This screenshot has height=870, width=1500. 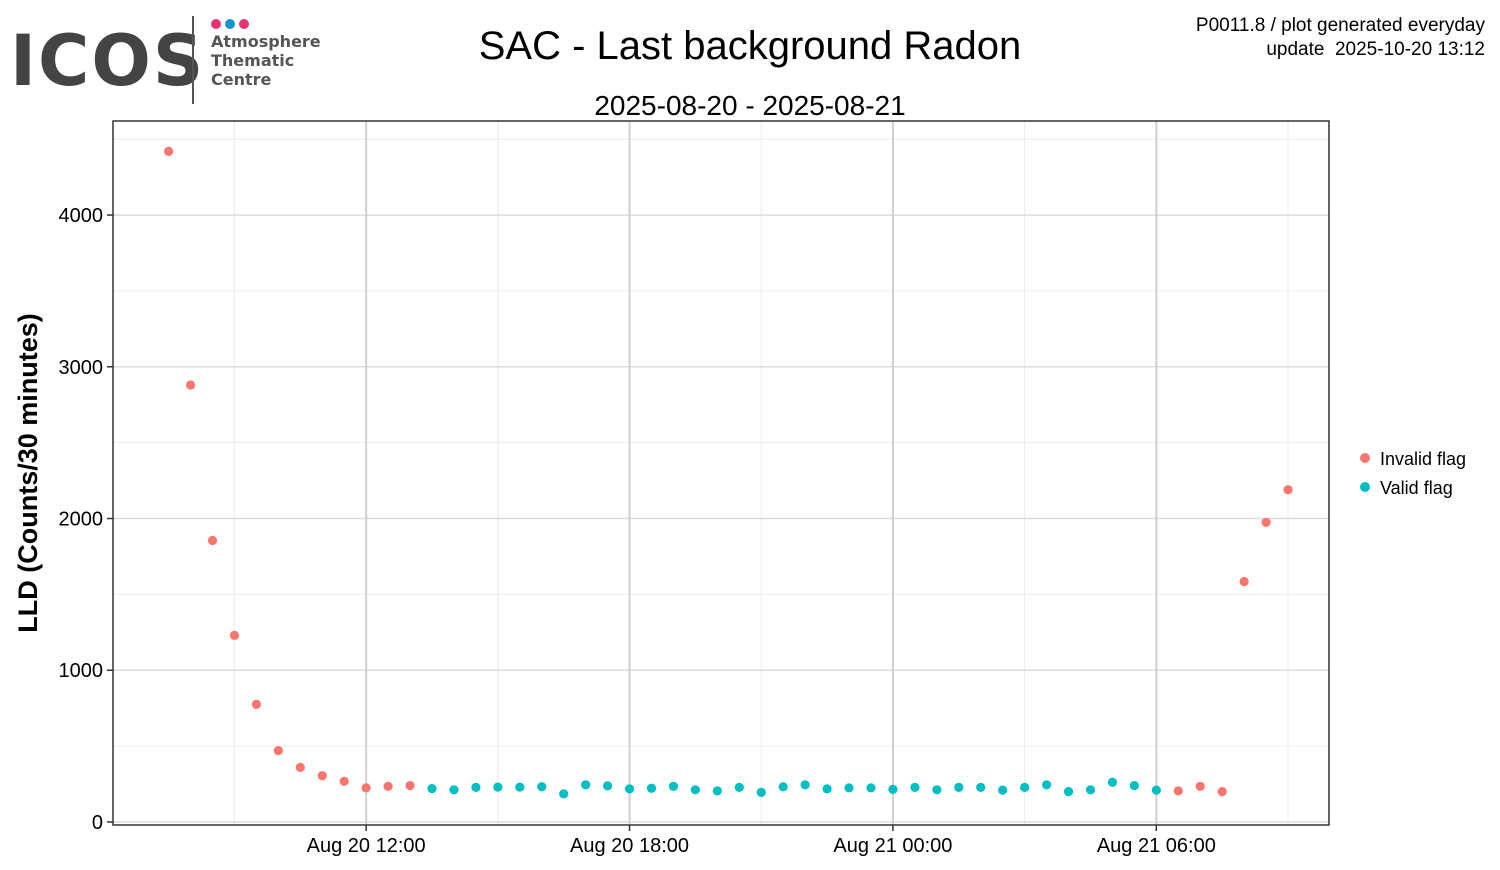 What do you see at coordinates (1423, 459) in the screenshot?
I see `legend-label-invalid: Invalid flag` at bounding box center [1423, 459].